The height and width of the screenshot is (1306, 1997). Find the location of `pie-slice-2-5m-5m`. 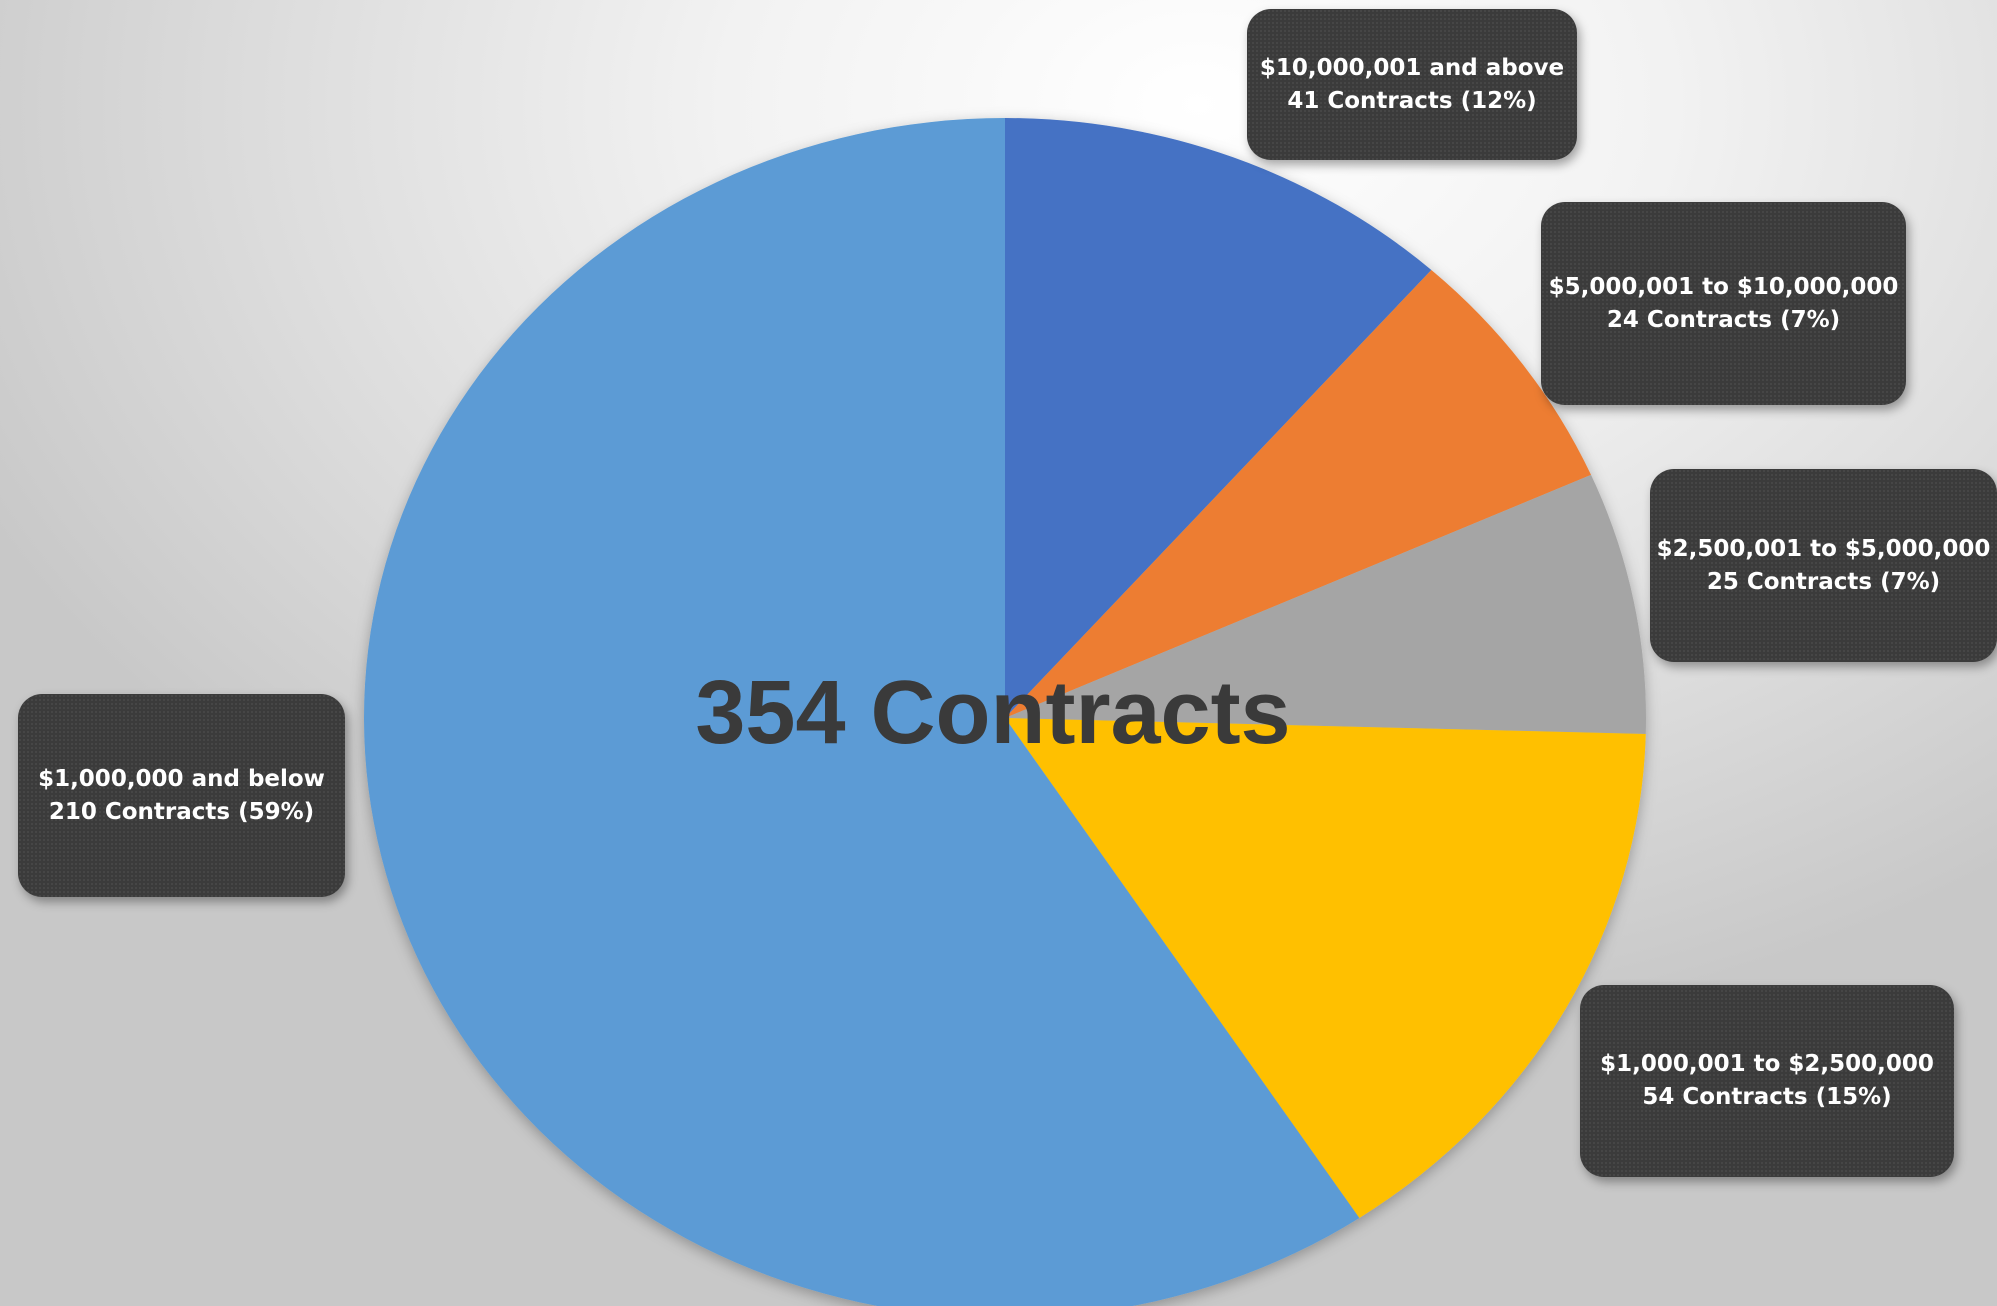

pie-slice-2-5m-5m is located at coordinates (1325, 604).